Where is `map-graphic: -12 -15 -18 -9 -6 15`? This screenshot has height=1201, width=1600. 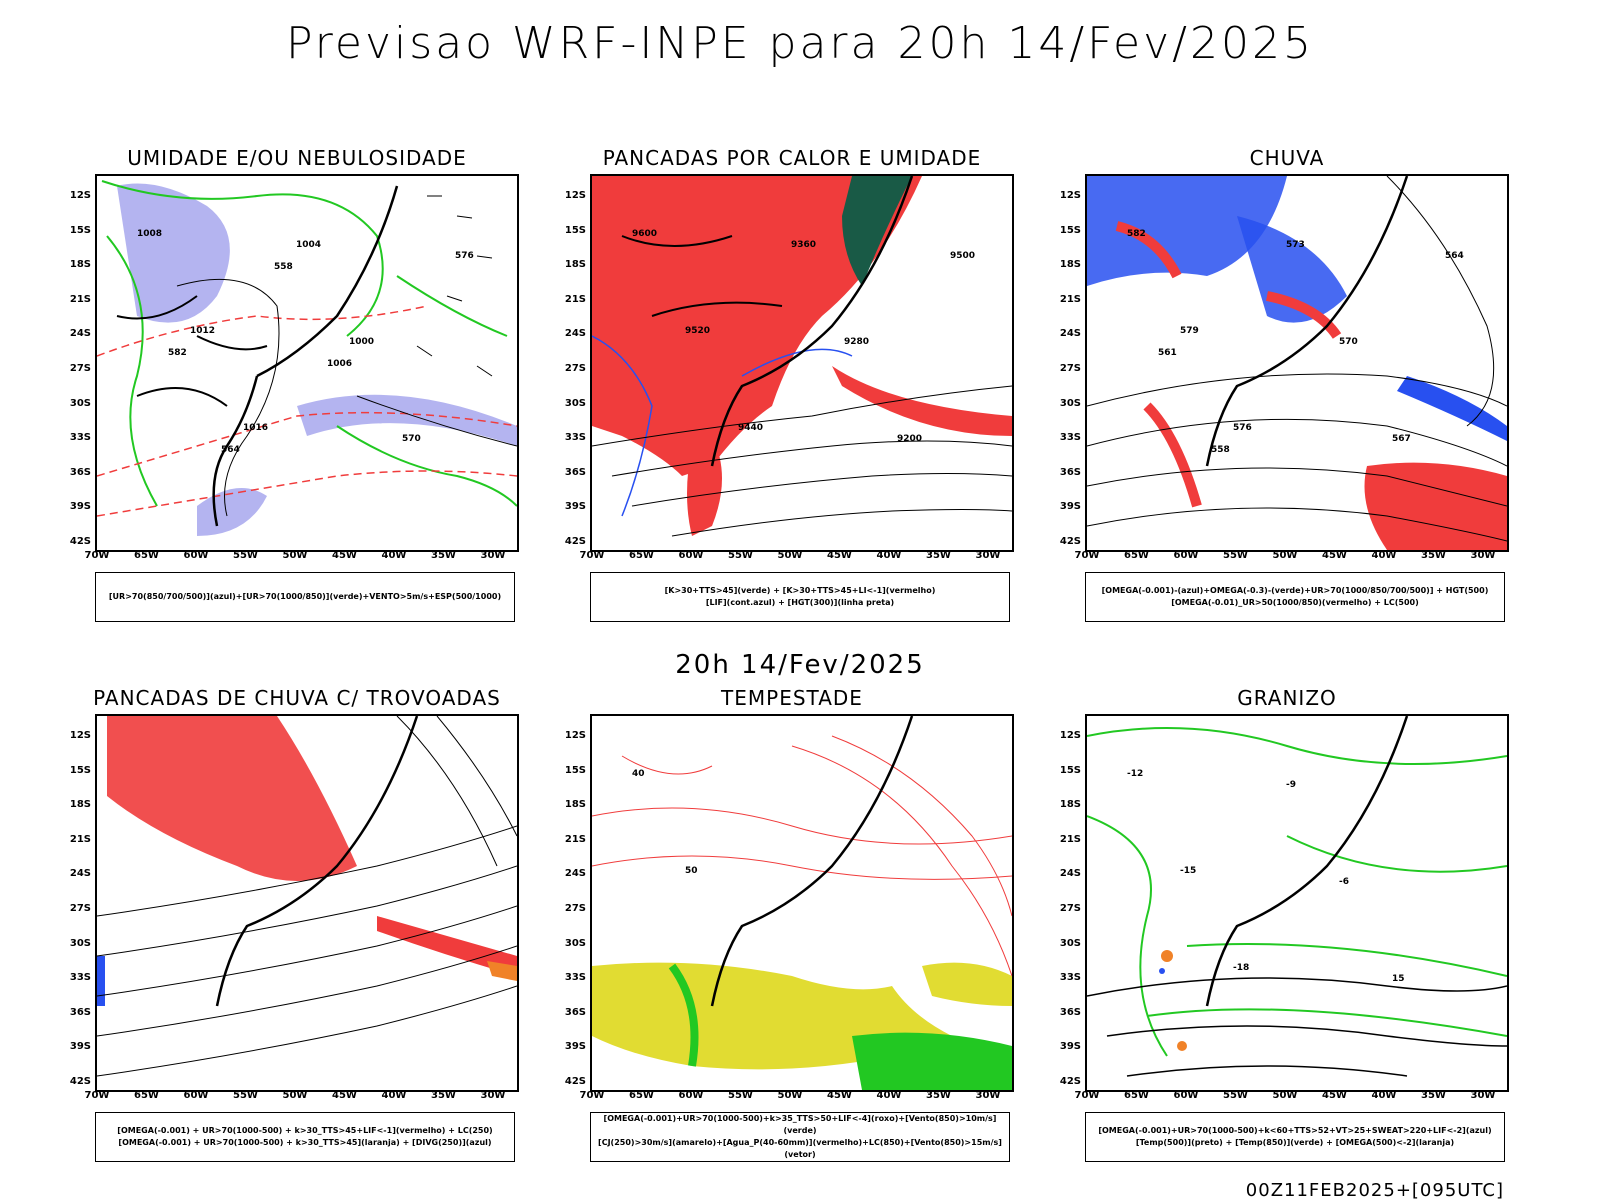 map-graphic: -12 -15 -18 -9 -6 15 is located at coordinates (1297, 896).